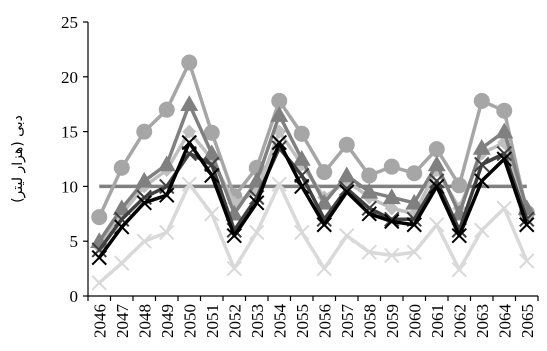 The height and width of the screenshot is (351, 547). What do you see at coordinates (347, 321) in the screenshot?
I see `x-tick-label: 2057` at bounding box center [347, 321].